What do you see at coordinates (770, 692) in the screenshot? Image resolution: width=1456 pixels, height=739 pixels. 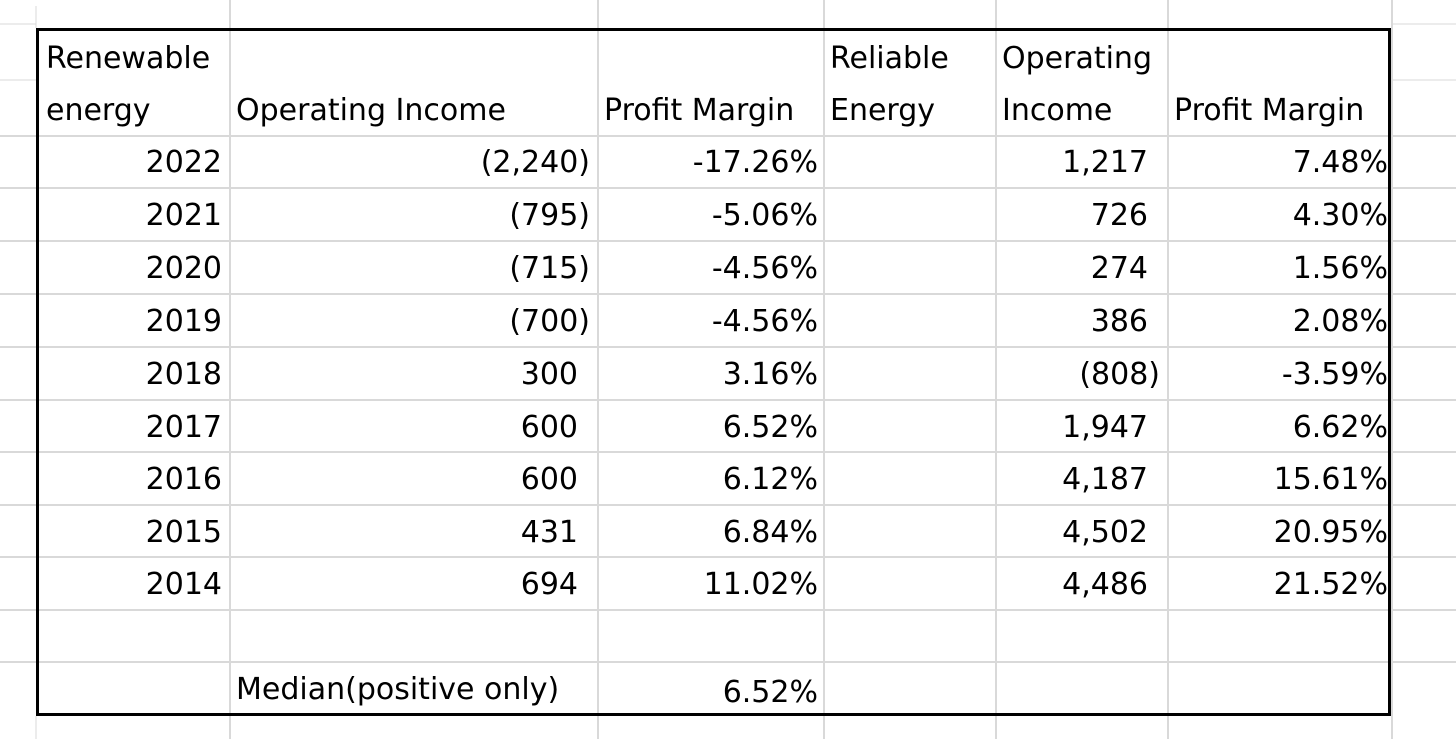 I see `median-value: 6.52%` at bounding box center [770, 692].